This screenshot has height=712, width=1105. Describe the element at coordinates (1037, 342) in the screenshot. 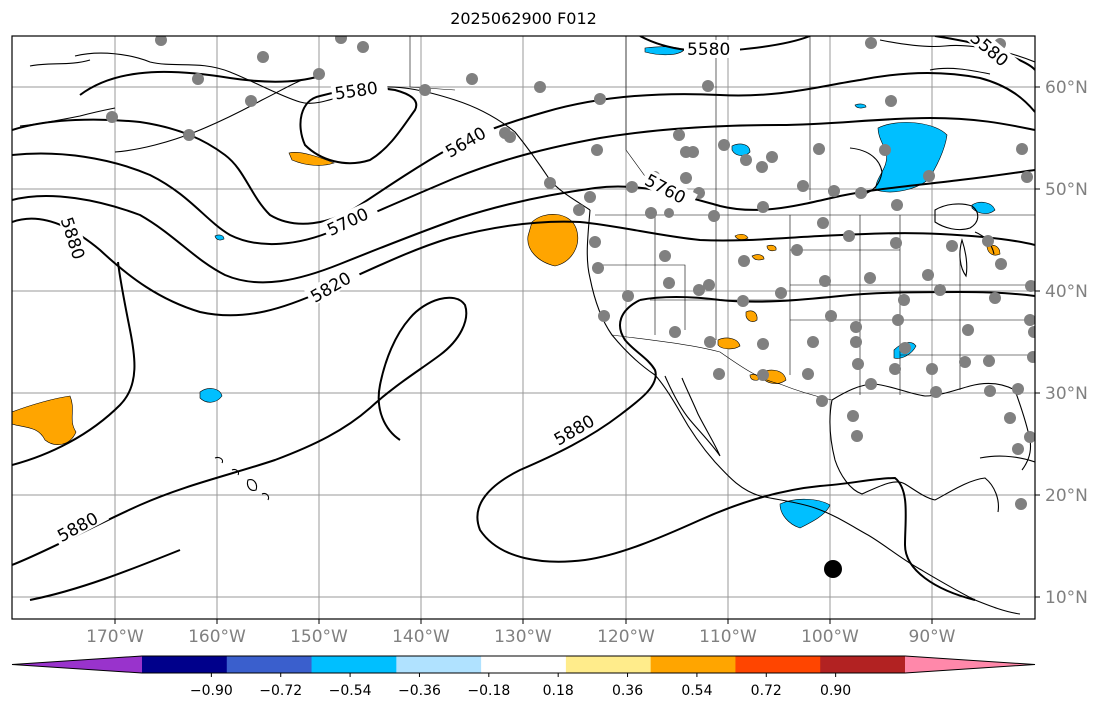

I see `latitude-axis` at that location.